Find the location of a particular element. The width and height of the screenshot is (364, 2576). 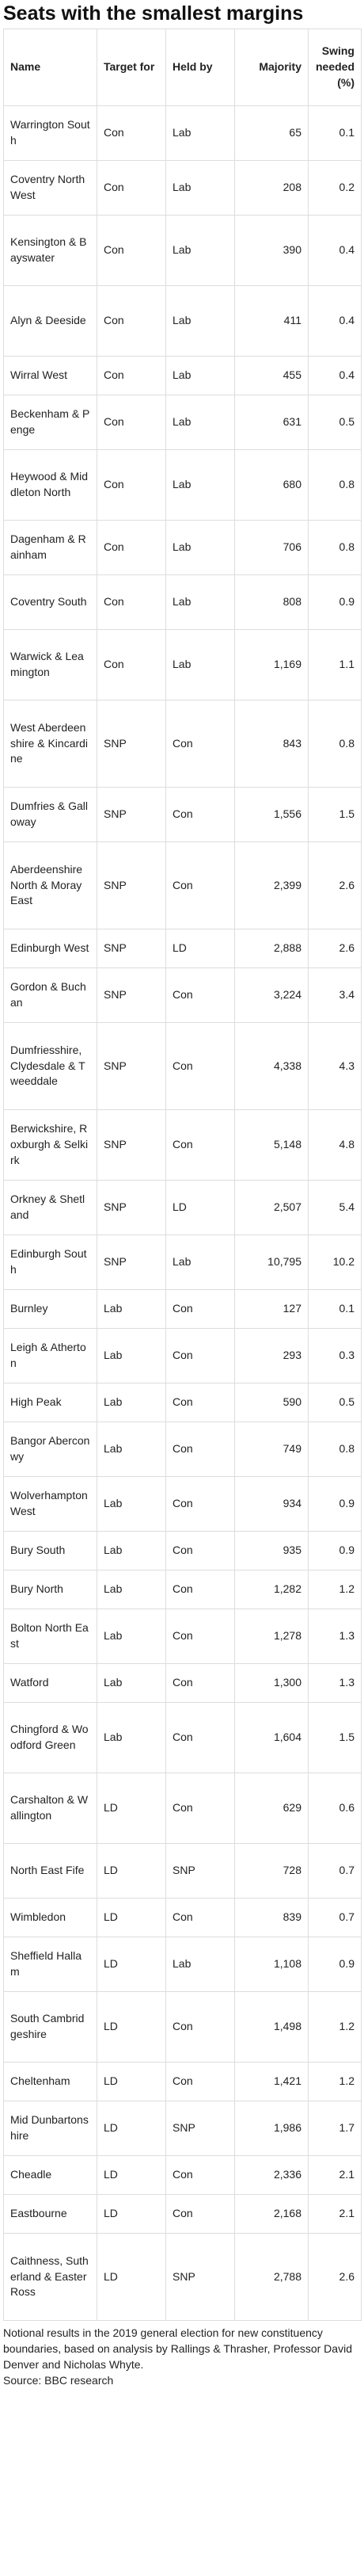

cell-majority: 631 is located at coordinates (271, 422).